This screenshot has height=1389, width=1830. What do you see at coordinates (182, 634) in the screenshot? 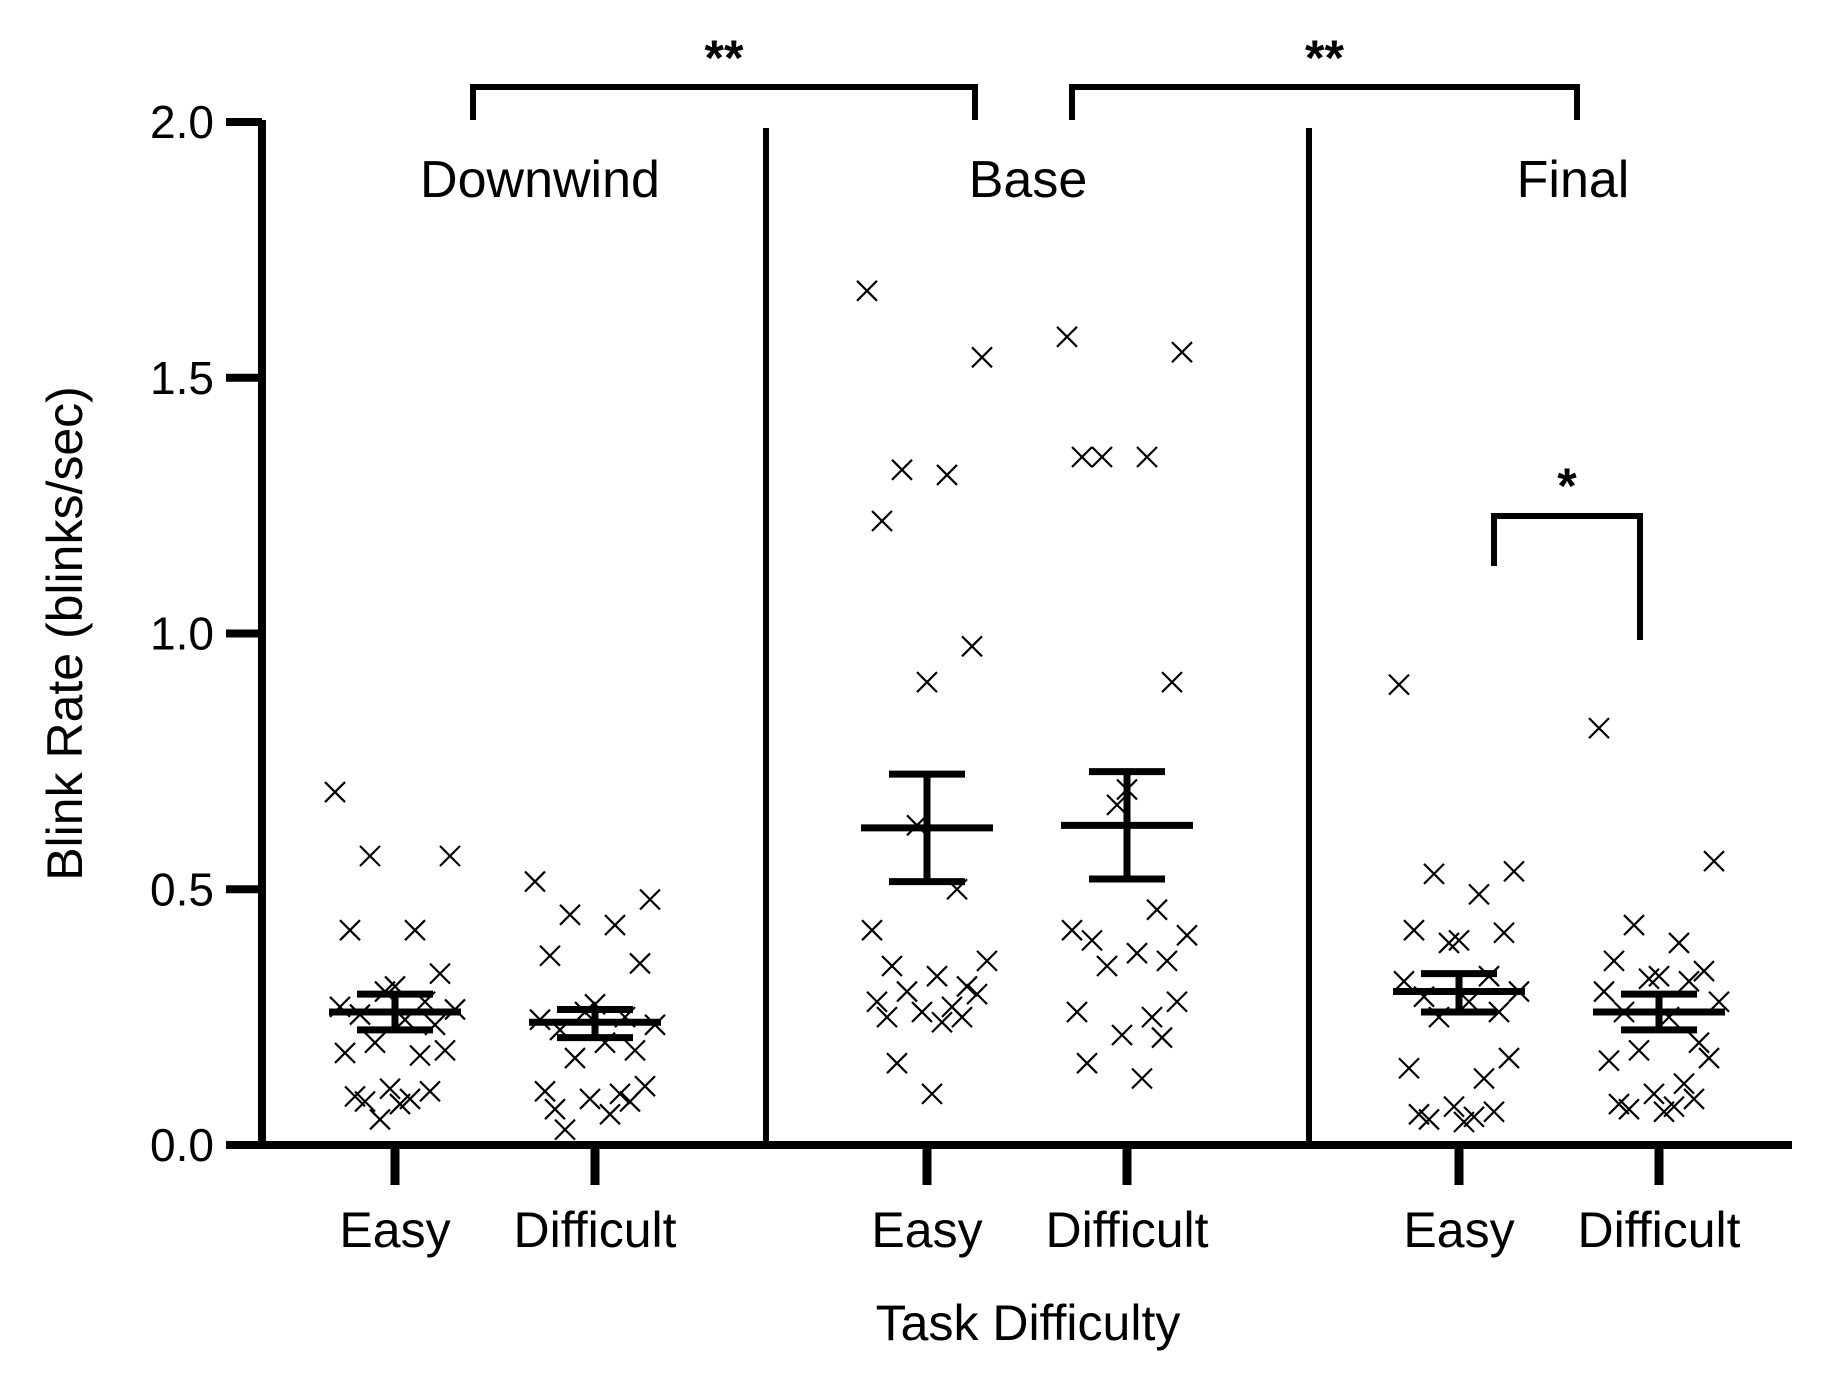
I see `y-tick-label: 1.0` at bounding box center [182, 634].